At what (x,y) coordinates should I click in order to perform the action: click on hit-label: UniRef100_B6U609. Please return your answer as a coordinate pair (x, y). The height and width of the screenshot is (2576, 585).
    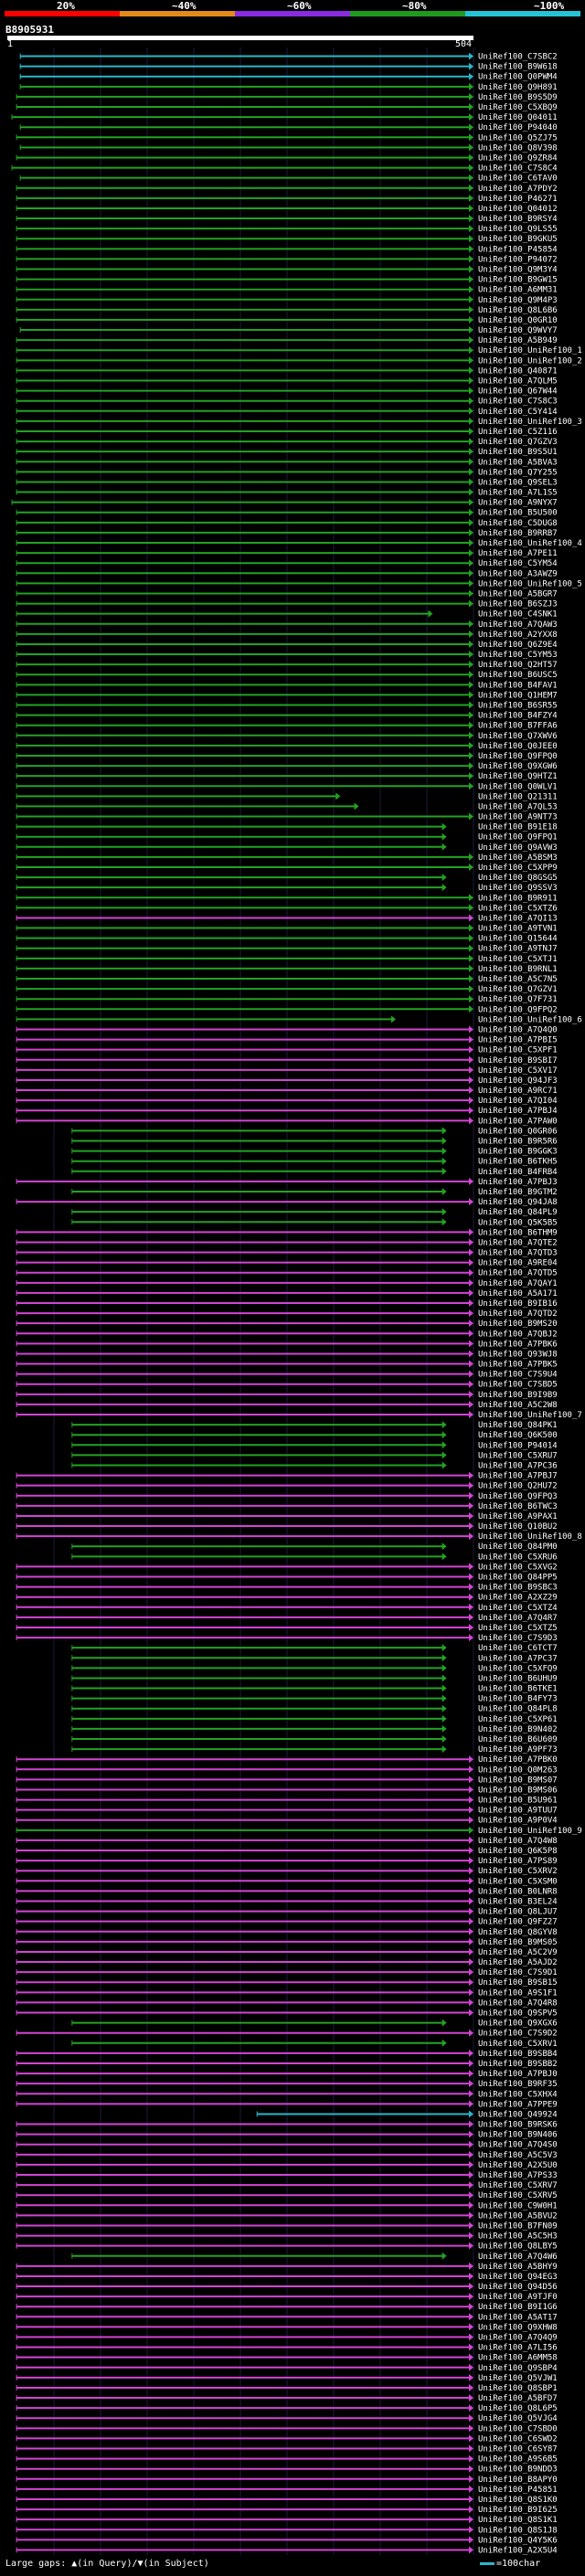
    Looking at the image, I should click on (518, 1739).